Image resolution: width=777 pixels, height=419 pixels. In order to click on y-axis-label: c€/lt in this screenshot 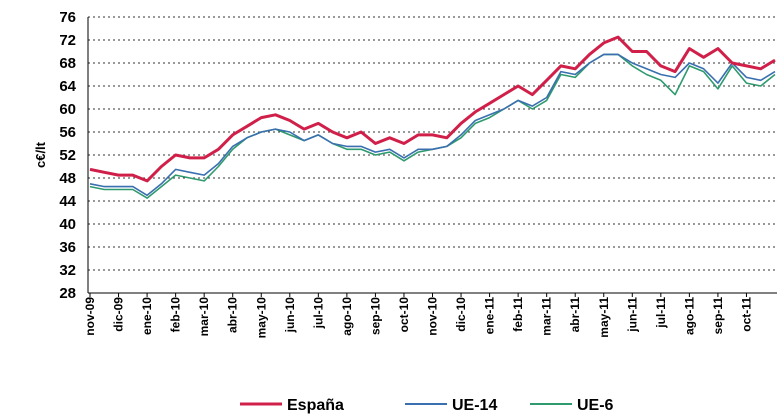, I will do `click(40, 154)`.